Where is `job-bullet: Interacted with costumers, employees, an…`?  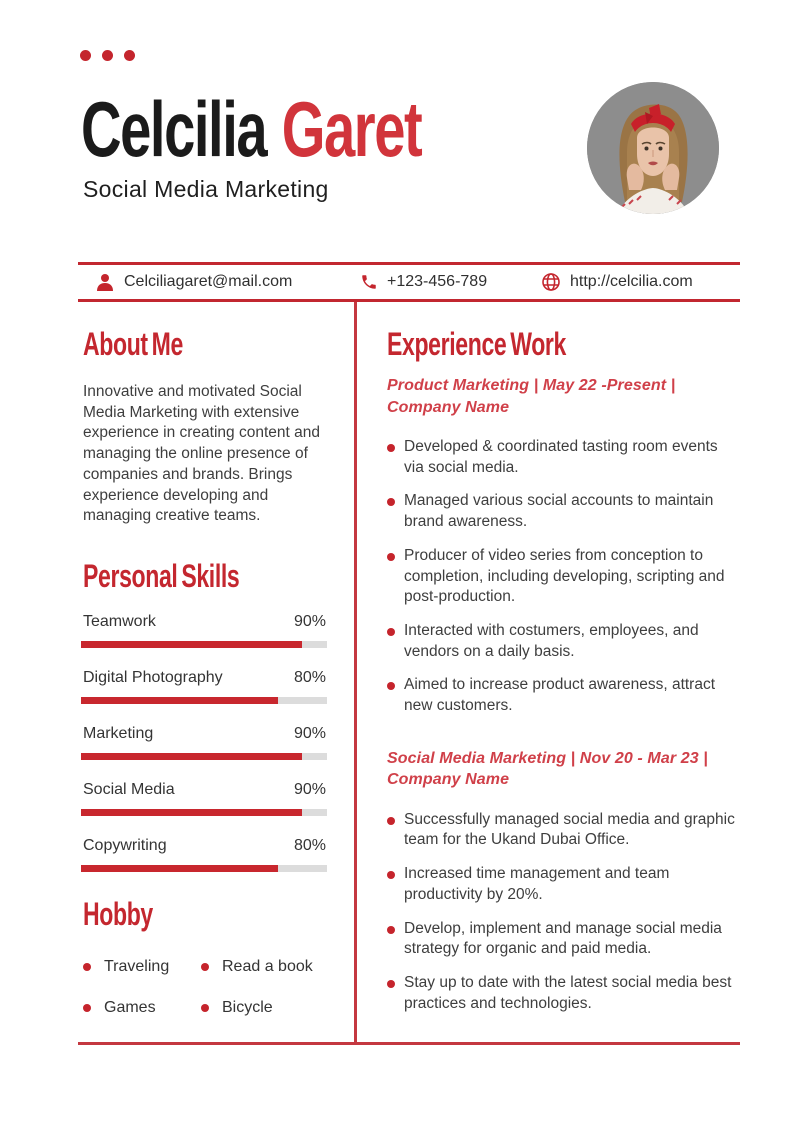 job-bullet: Interacted with costumers, employees, an… is located at coordinates (563, 641).